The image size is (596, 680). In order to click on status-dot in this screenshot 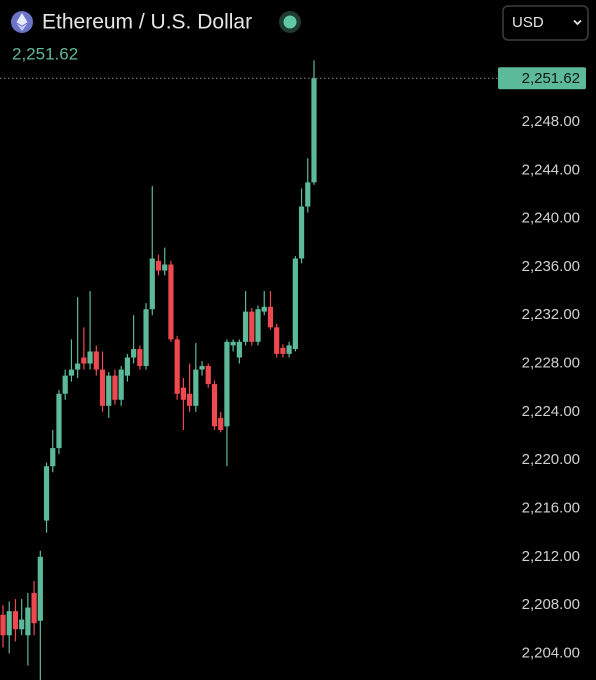, I will do `click(290, 22)`.